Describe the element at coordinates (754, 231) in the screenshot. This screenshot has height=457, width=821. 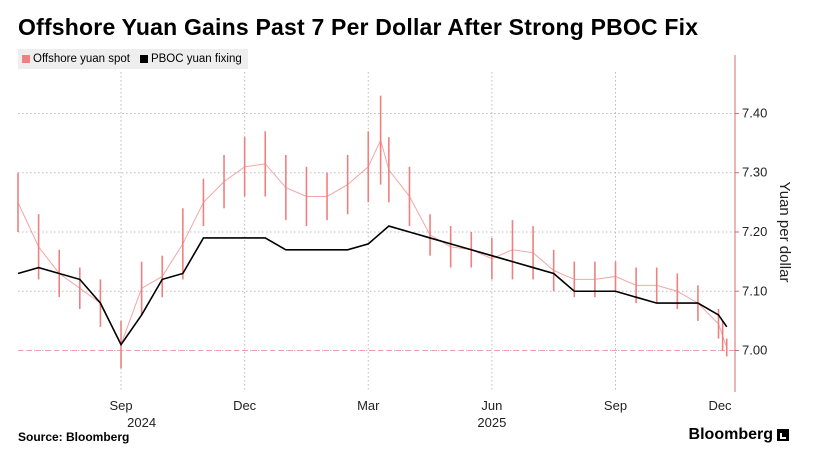
I see `y-tick-label: 7.20` at that location.